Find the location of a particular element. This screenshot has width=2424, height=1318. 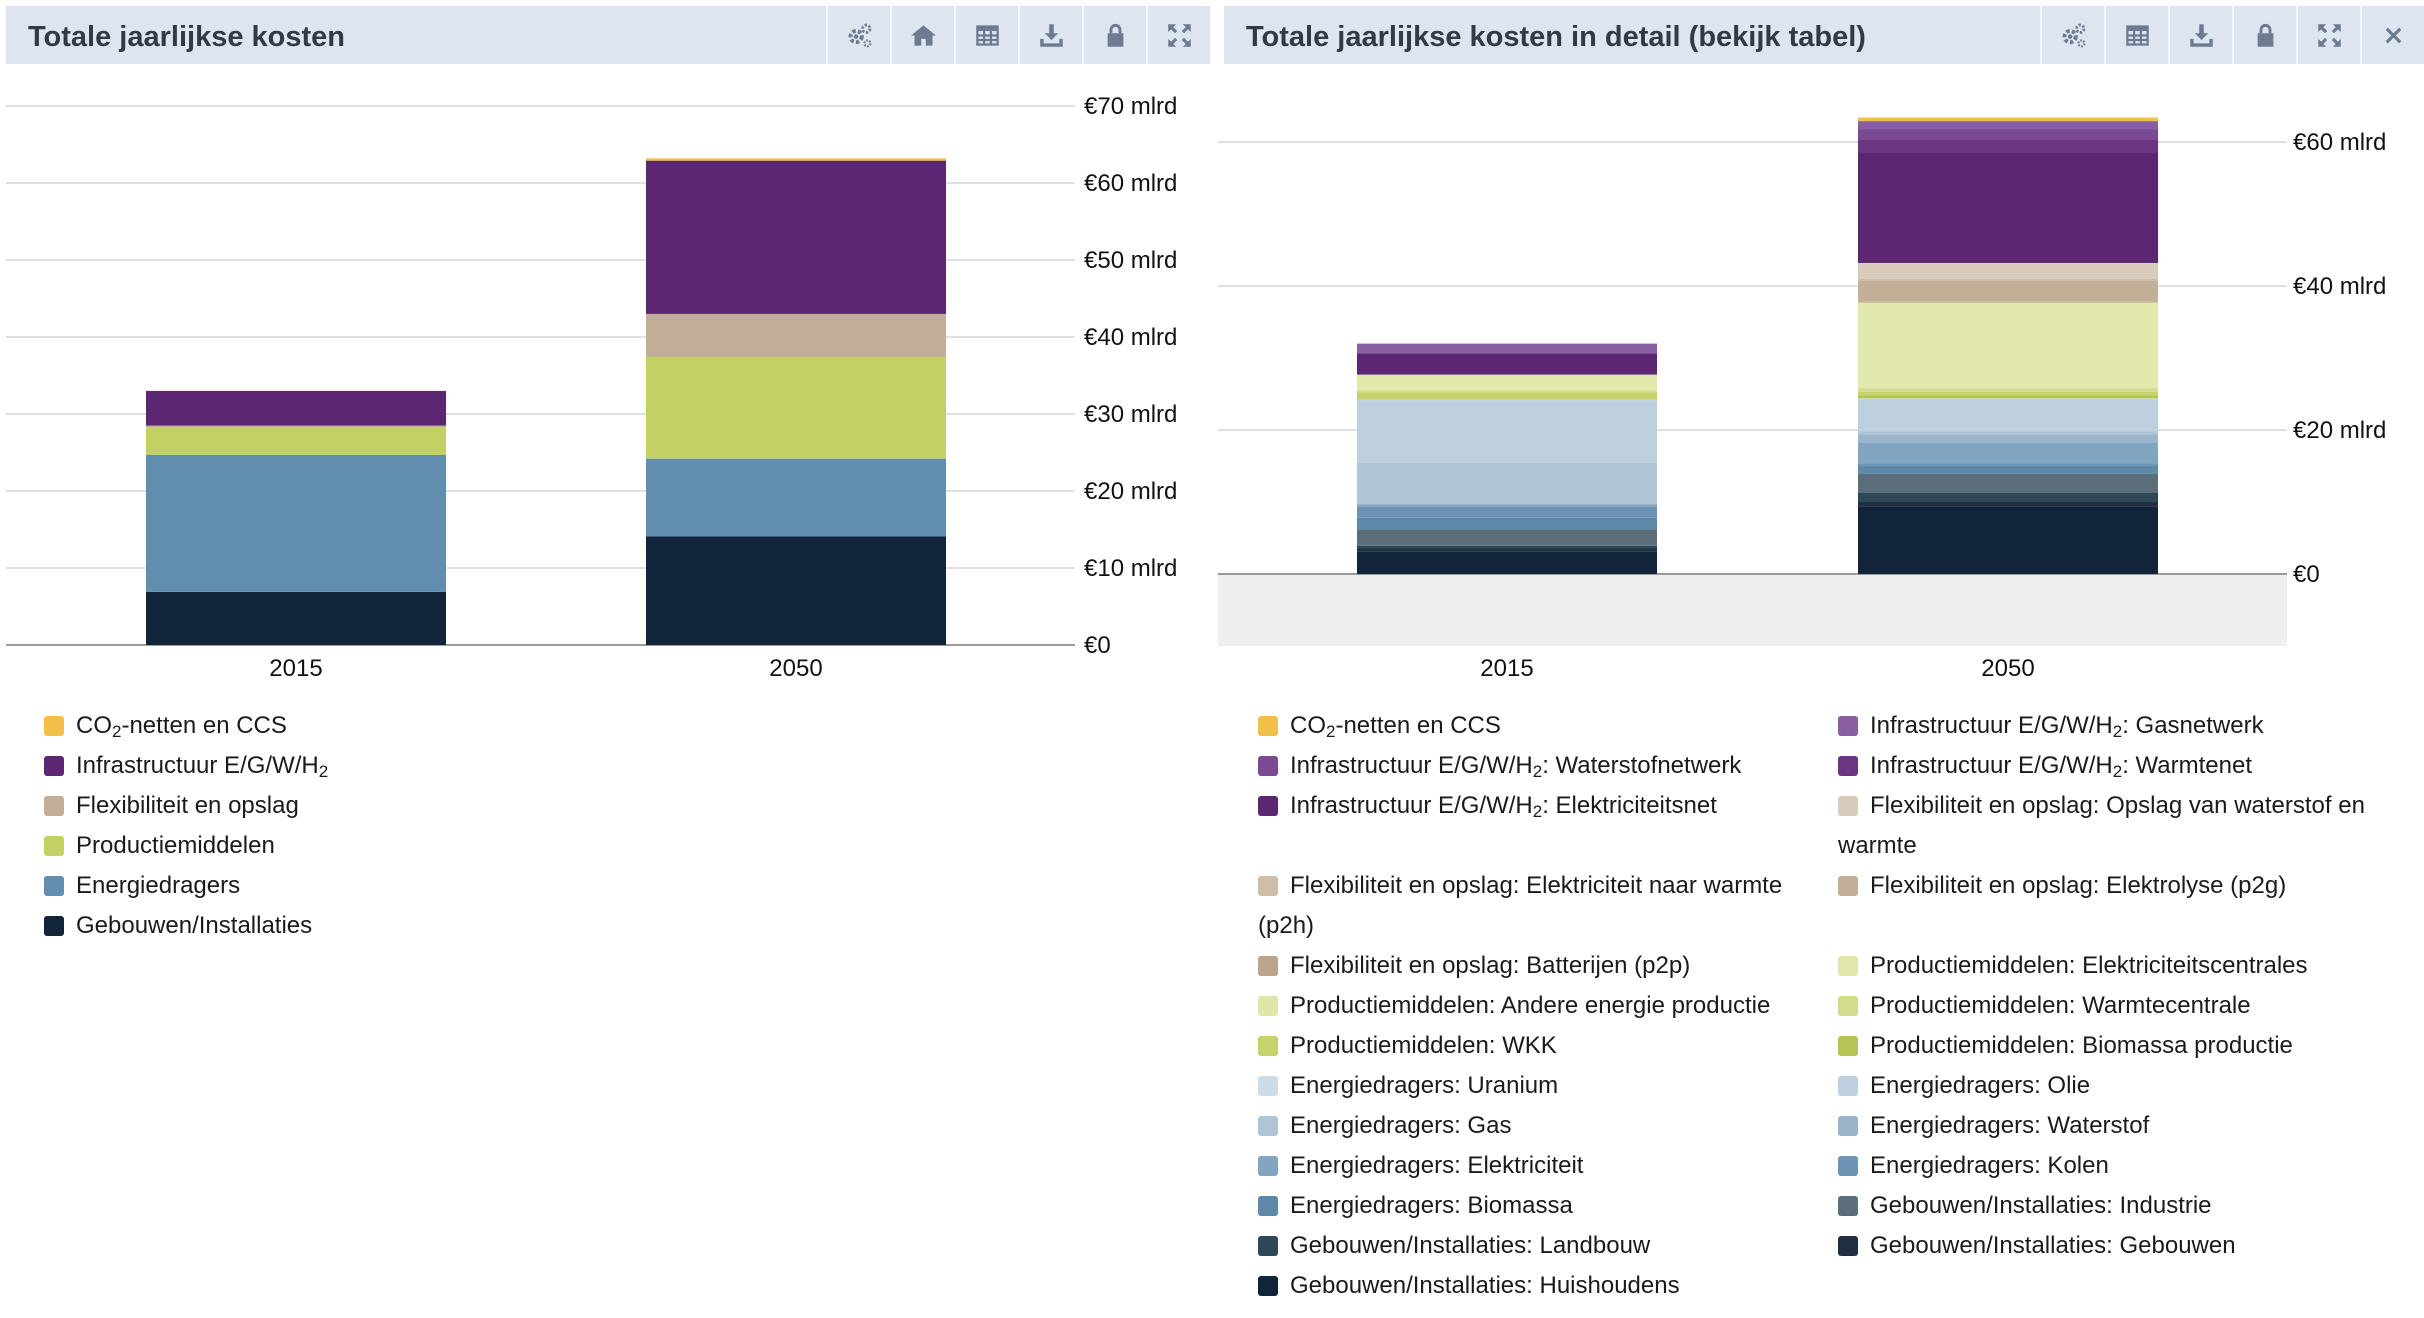

legend-item: Gebouwen/Installaties: Industrie is located at coordinates (2108, 1206).